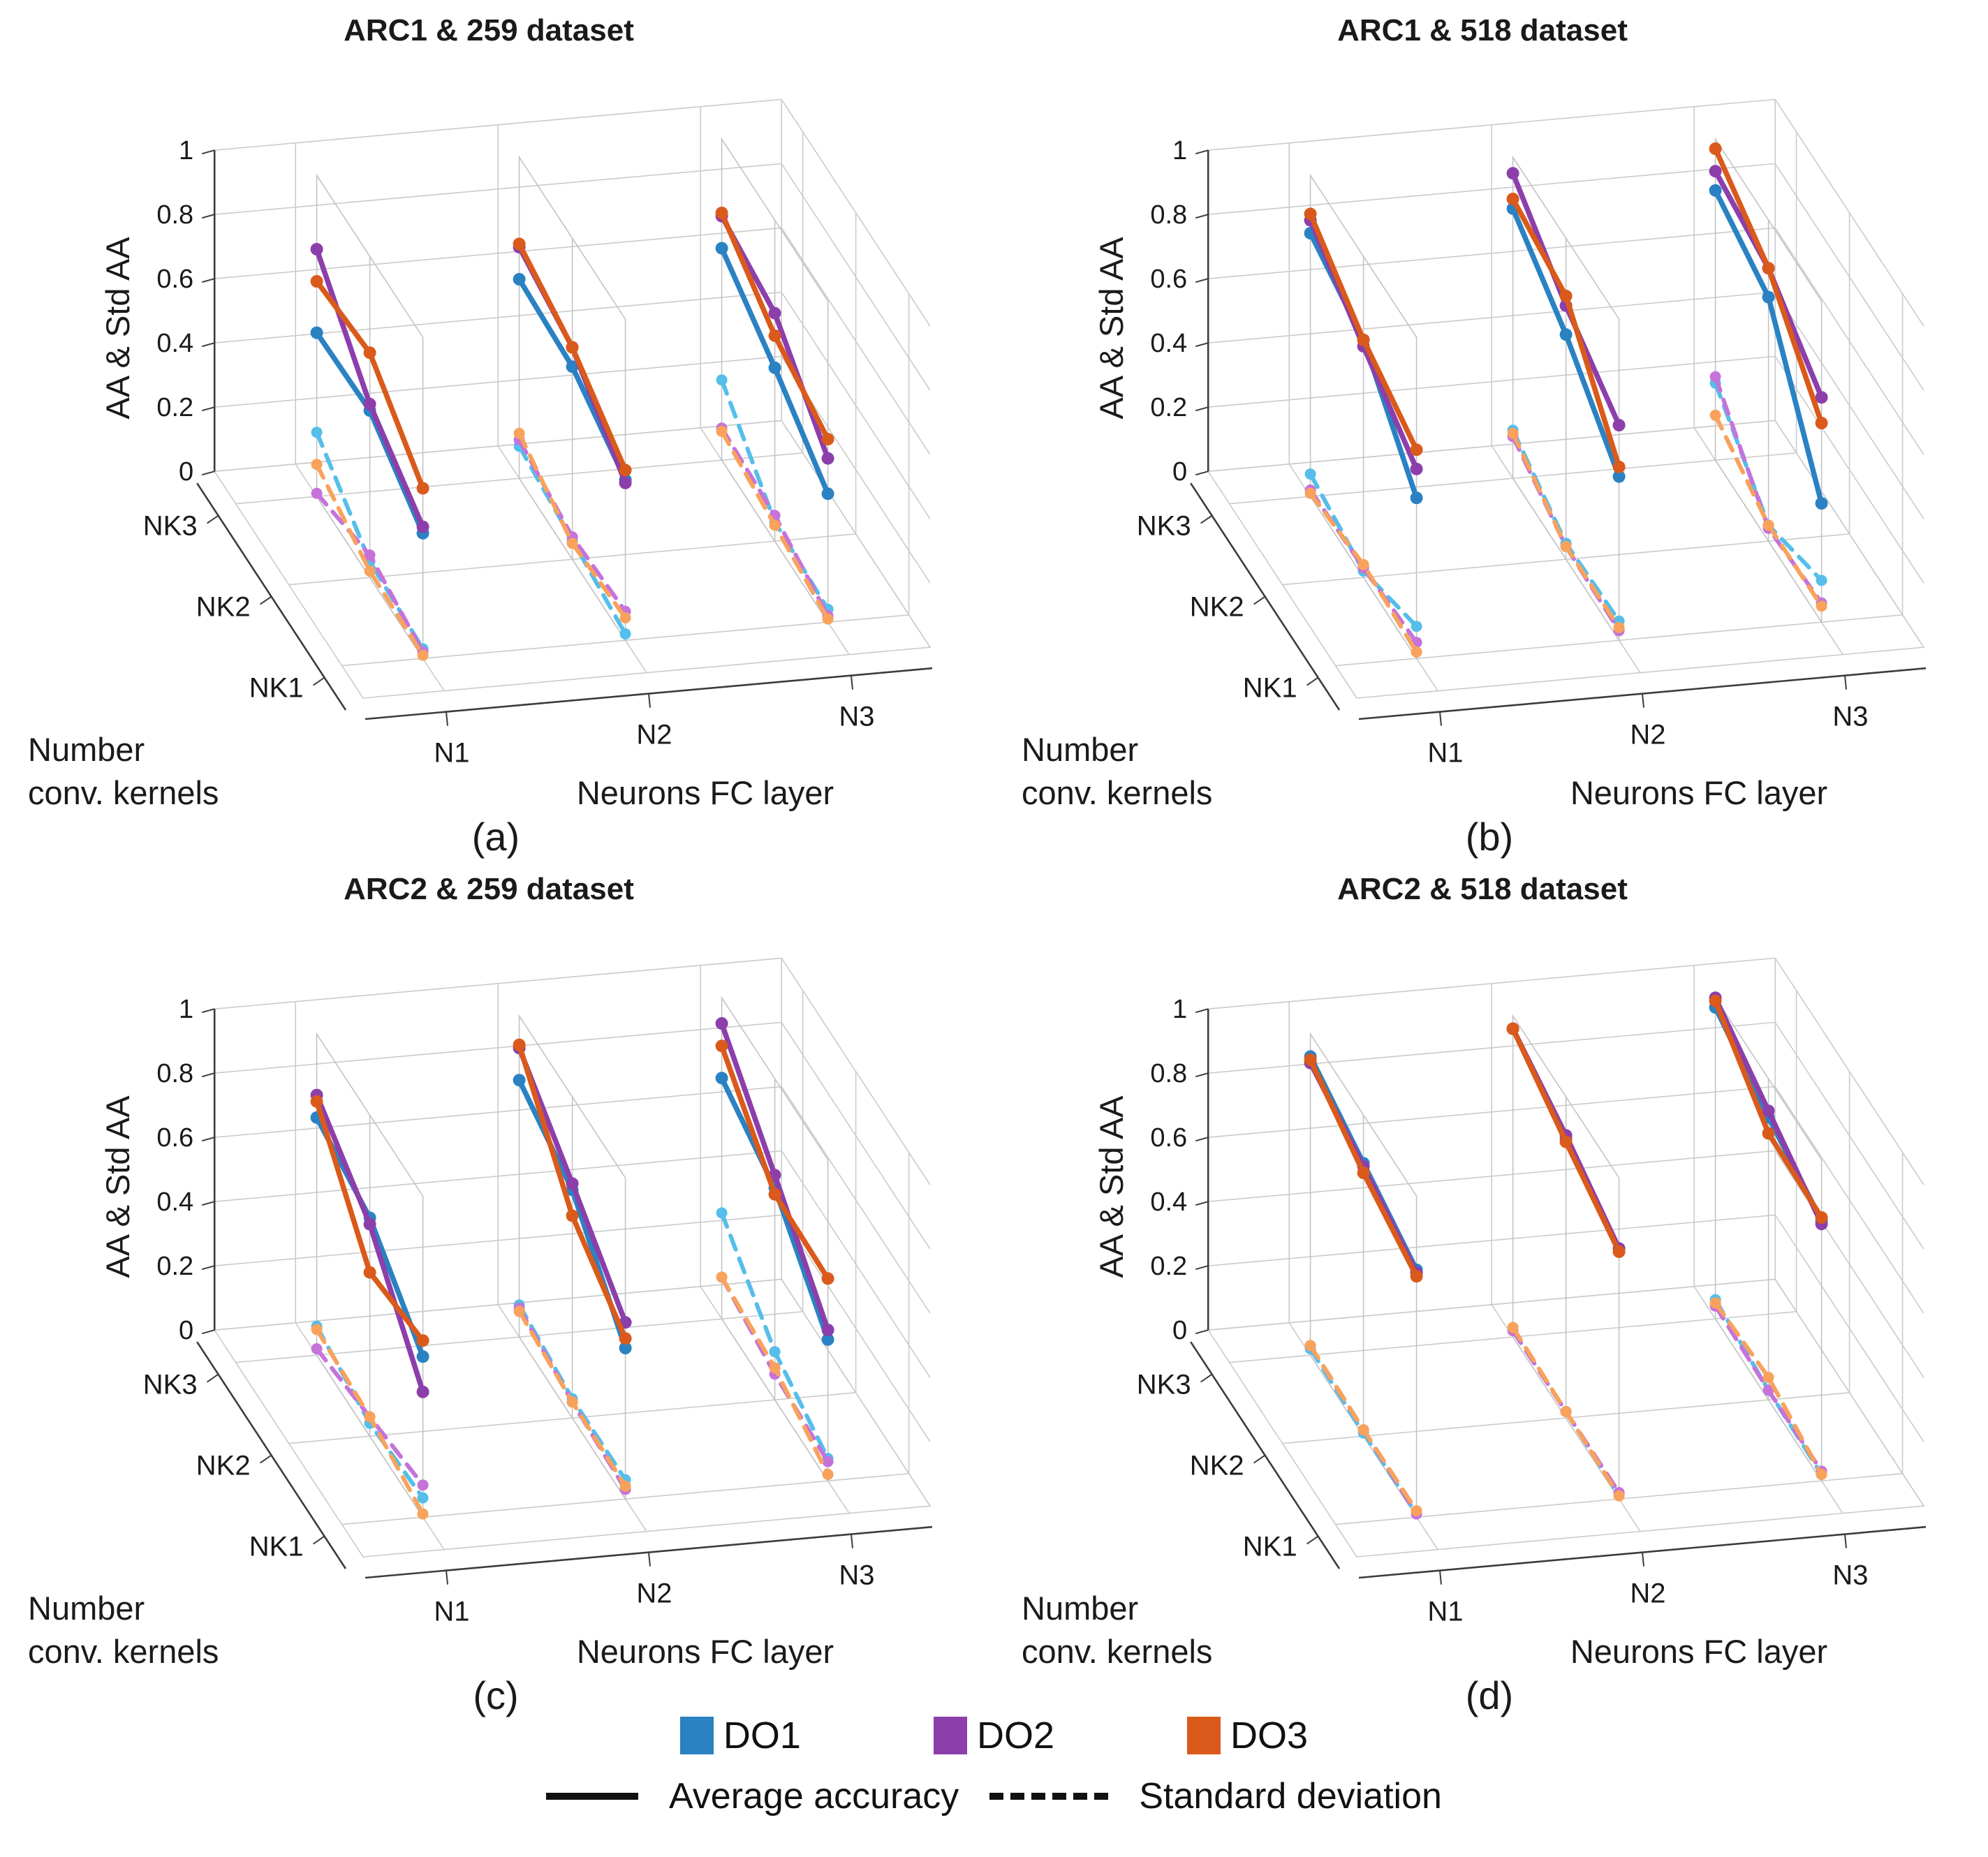 This screenshot has height=1857, width=1988. I want to click on x-tick-label: N2, so click(654, 735).